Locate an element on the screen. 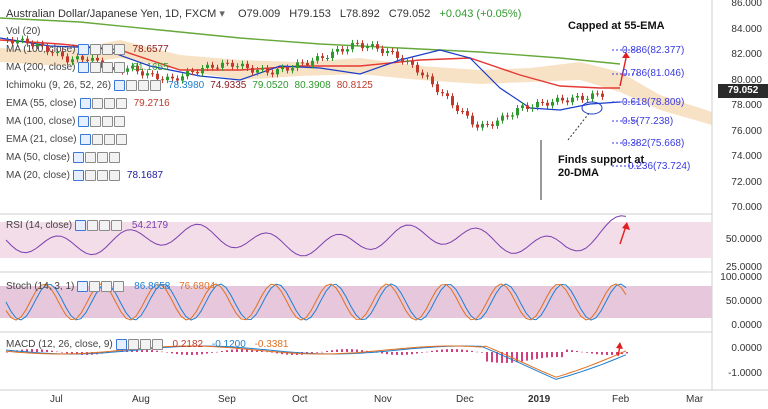 The width and height of the screenshot is (768, 409). macd-line-path is located at coordinates (316, 362).